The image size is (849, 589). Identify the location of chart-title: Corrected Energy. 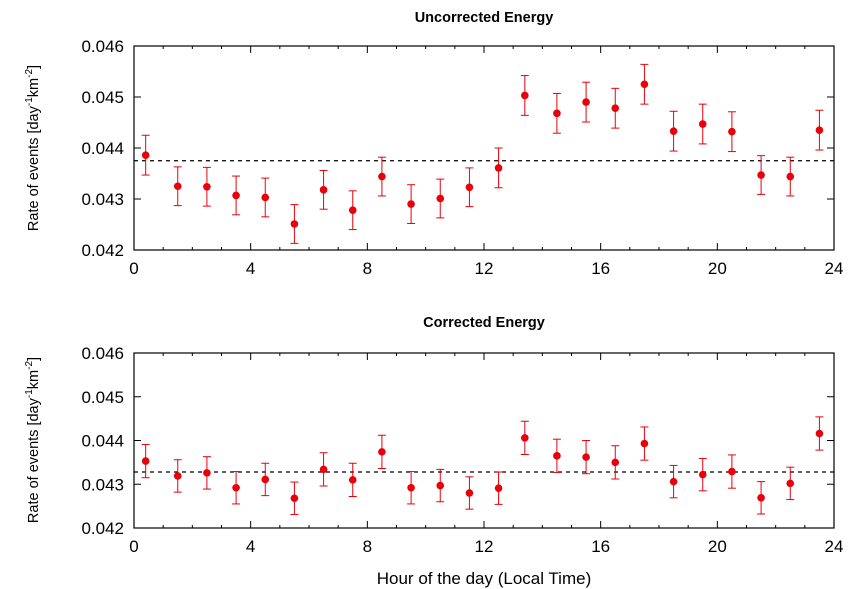
(484, 323).